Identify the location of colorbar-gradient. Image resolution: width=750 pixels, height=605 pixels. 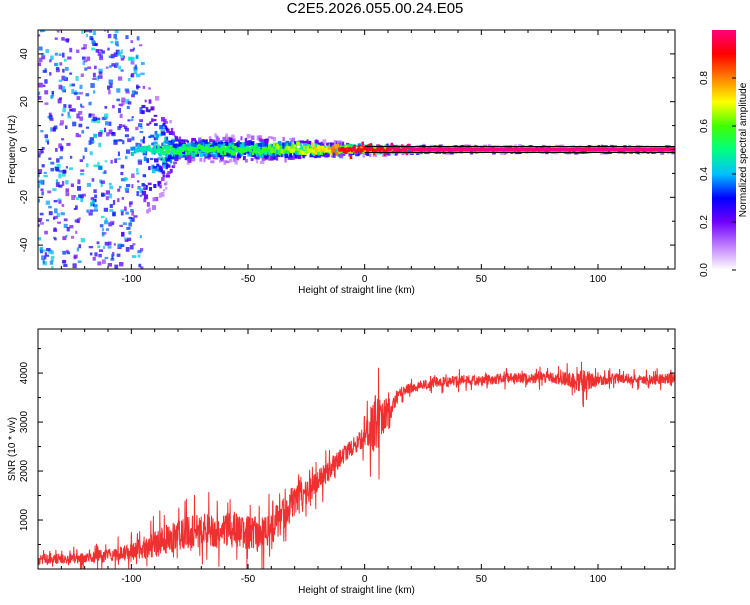
(724, 150).